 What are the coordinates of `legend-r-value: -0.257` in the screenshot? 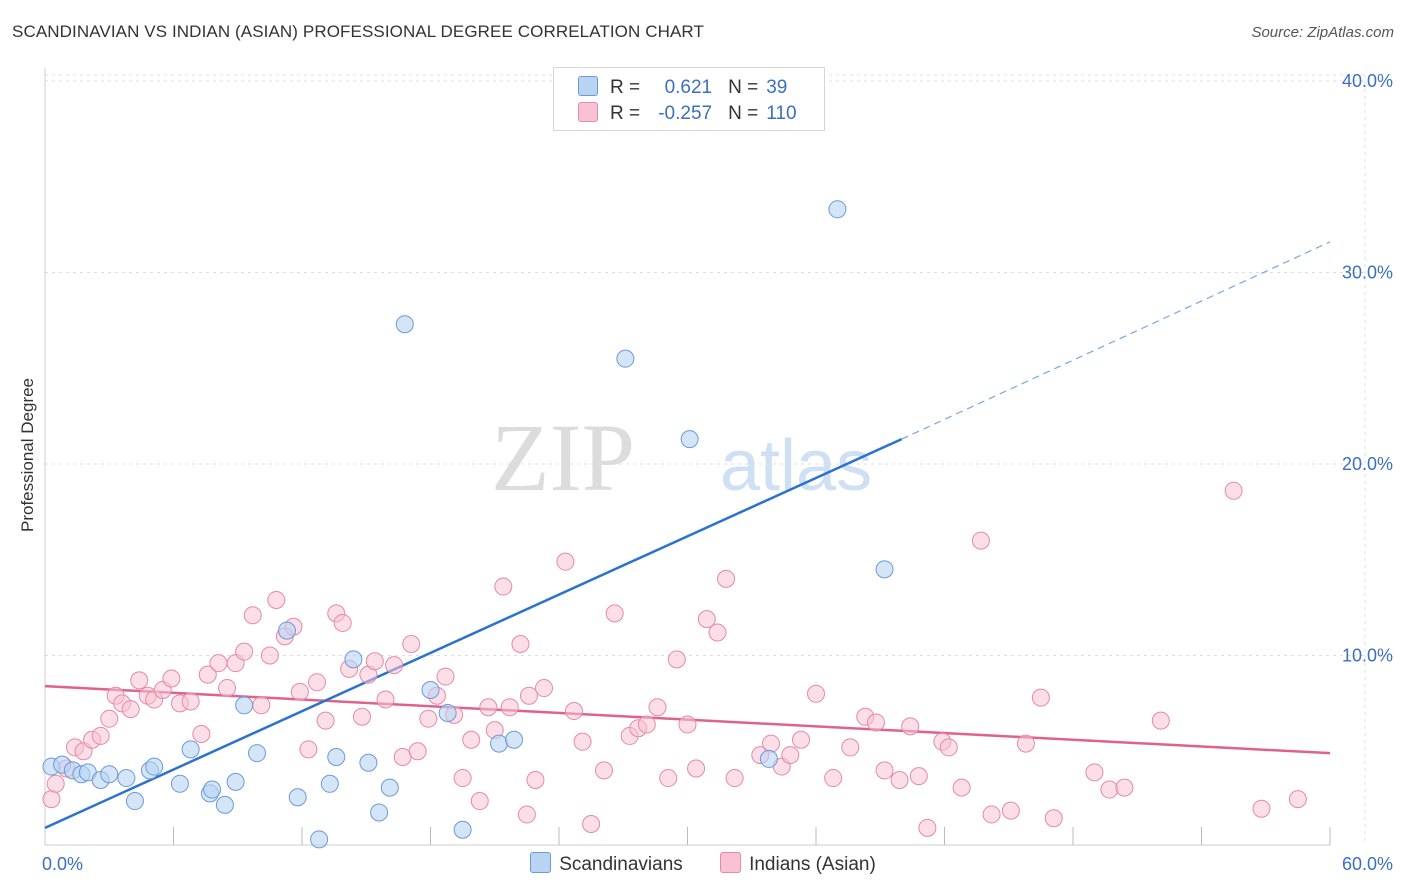 It's located at (685, 113).